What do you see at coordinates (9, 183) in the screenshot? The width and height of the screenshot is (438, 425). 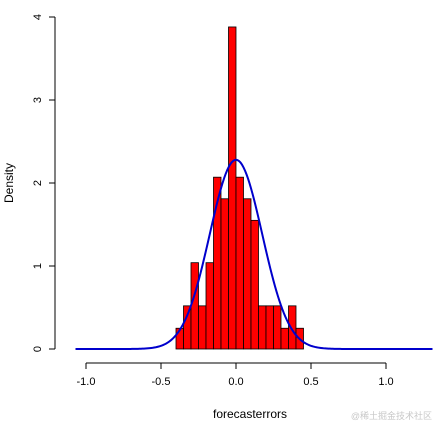 I see `y-axis-title: Density` at bounding box center [9, 183].